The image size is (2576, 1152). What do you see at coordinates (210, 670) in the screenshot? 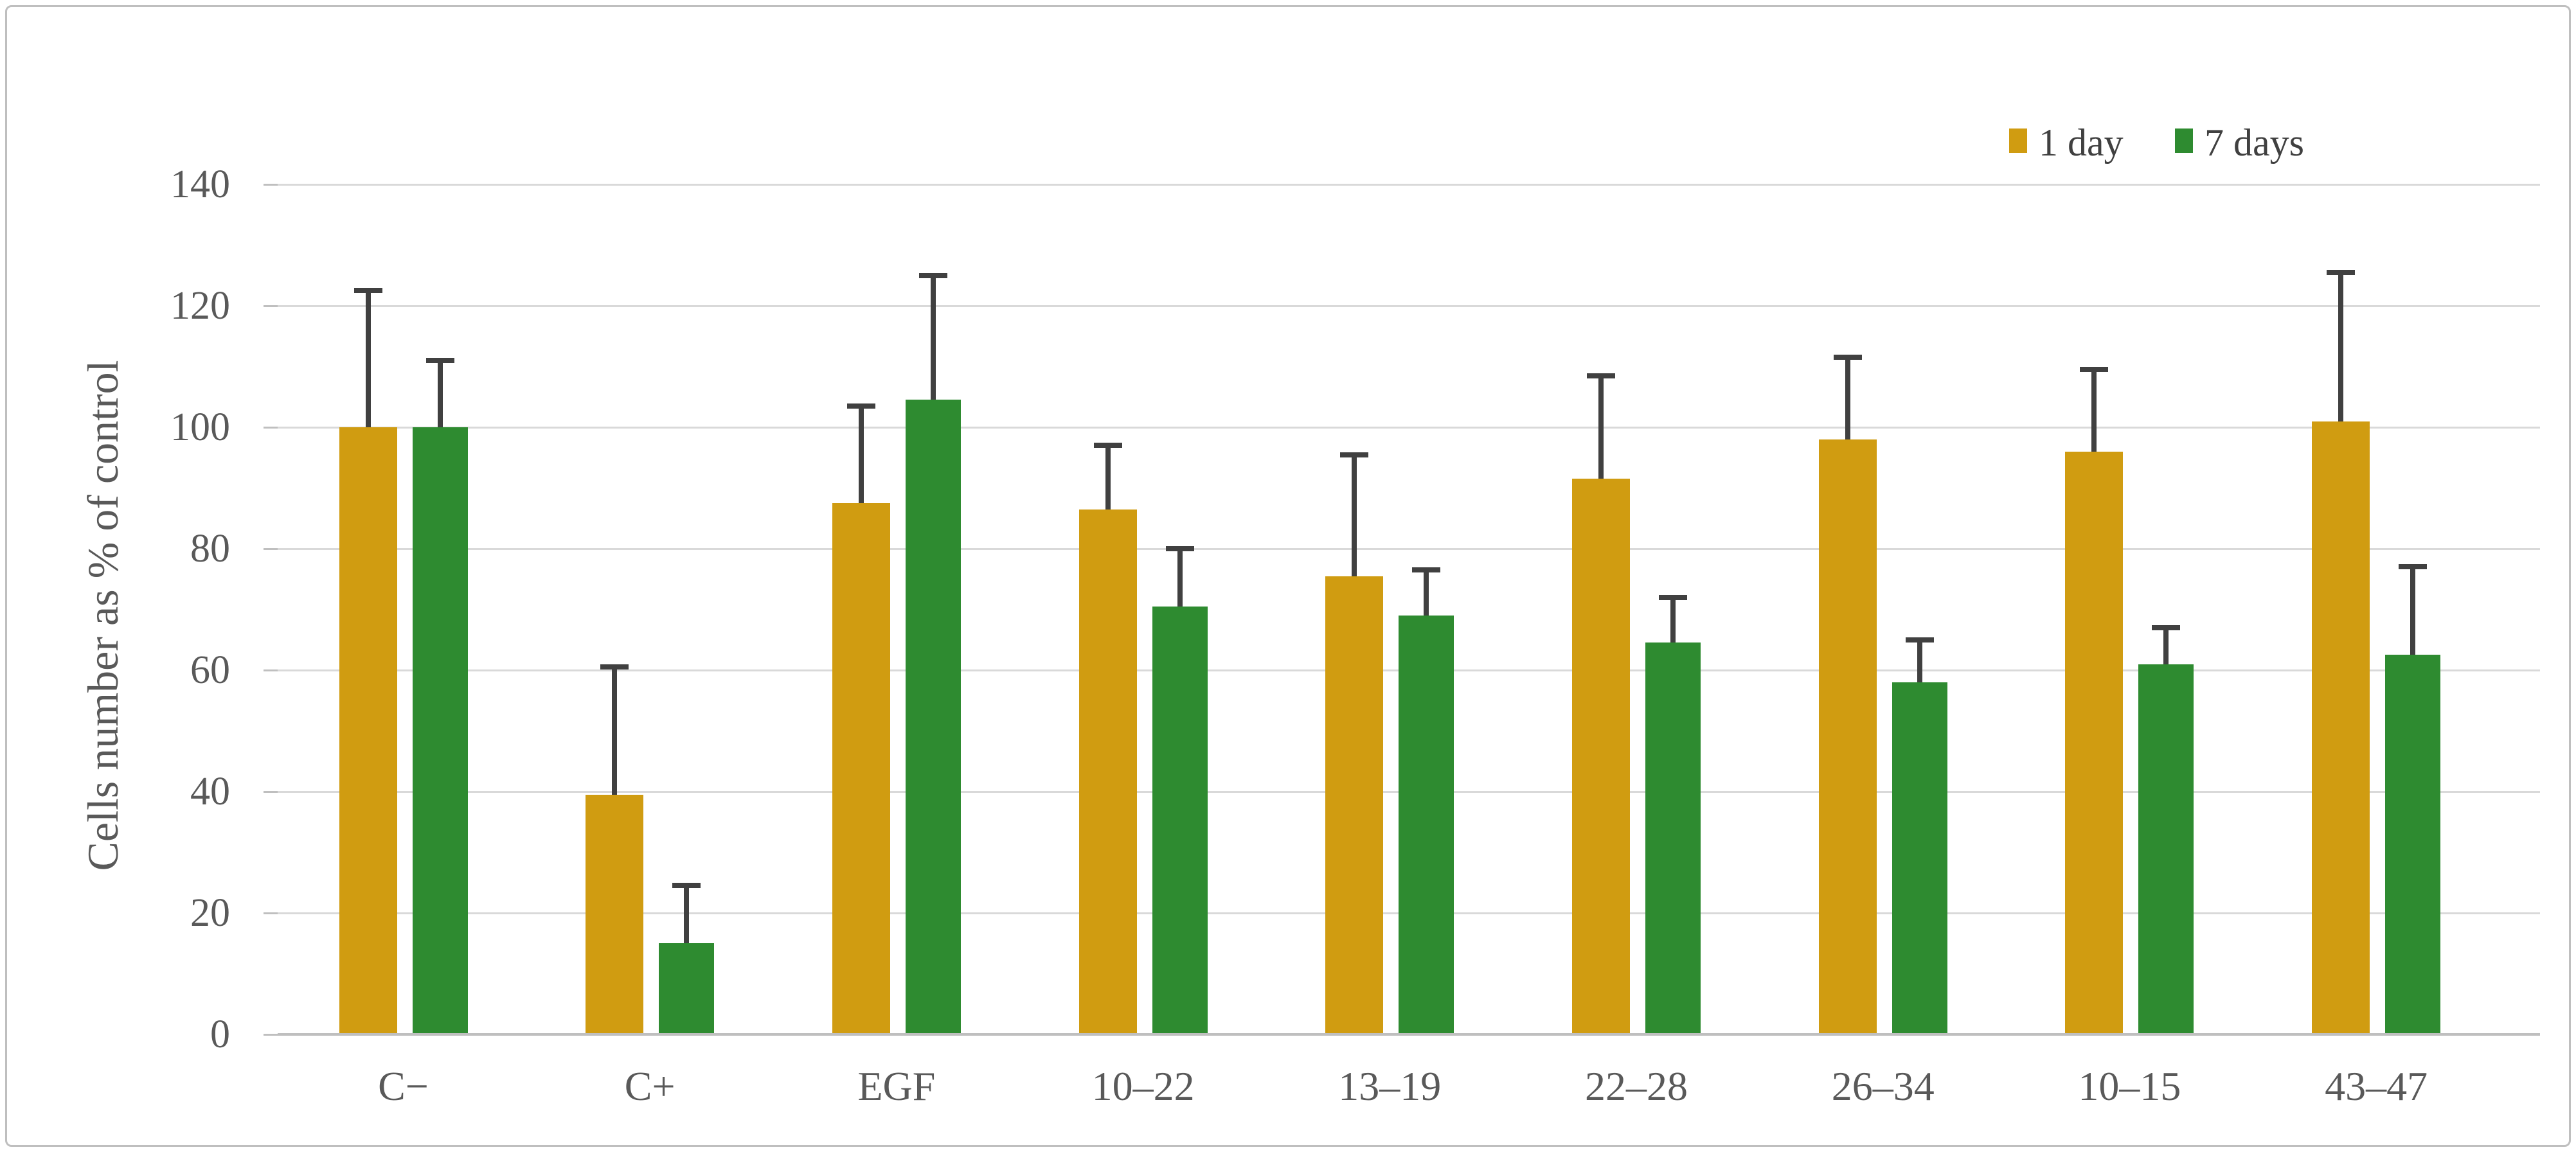
I see `y-tick-label-60: 60` at bounding box center [210, 670].